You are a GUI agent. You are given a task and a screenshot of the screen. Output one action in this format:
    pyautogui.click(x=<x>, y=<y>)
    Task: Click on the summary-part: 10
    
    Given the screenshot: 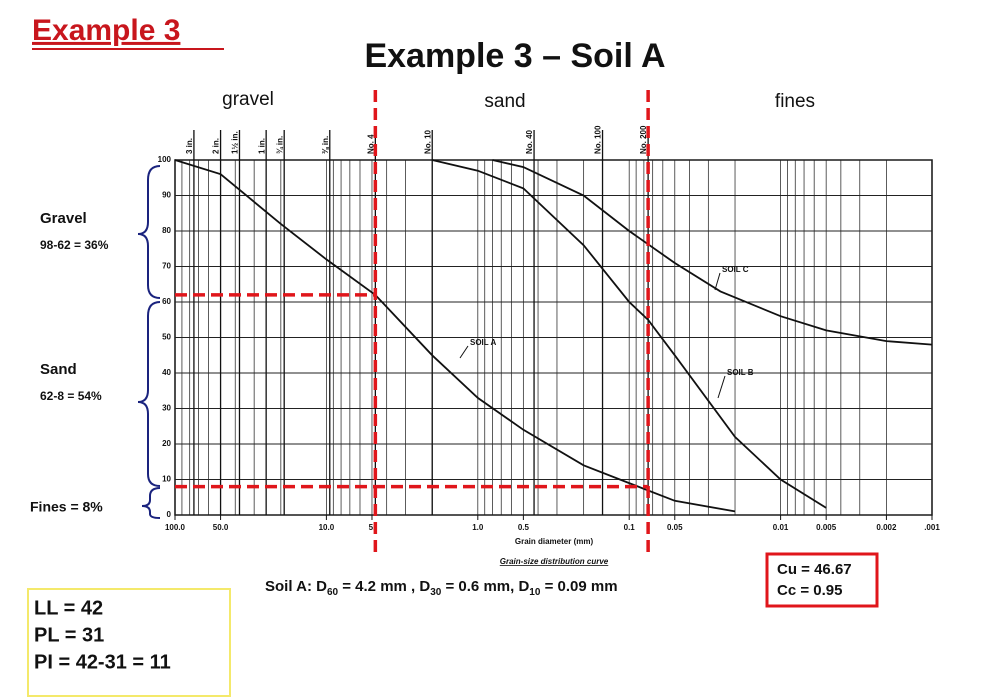 What is the action you would take?
    pyautogui.click(x=535, y=592)
    